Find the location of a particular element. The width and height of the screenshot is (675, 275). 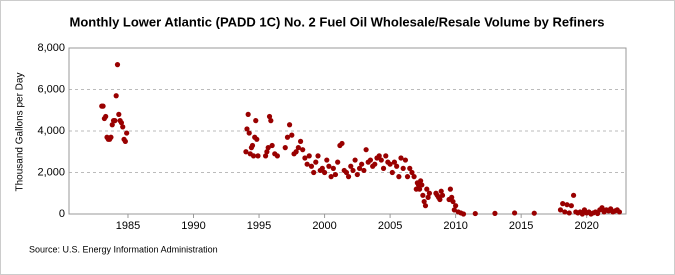

y-tick-label: 2,000 is located at coordinates (51, 172).